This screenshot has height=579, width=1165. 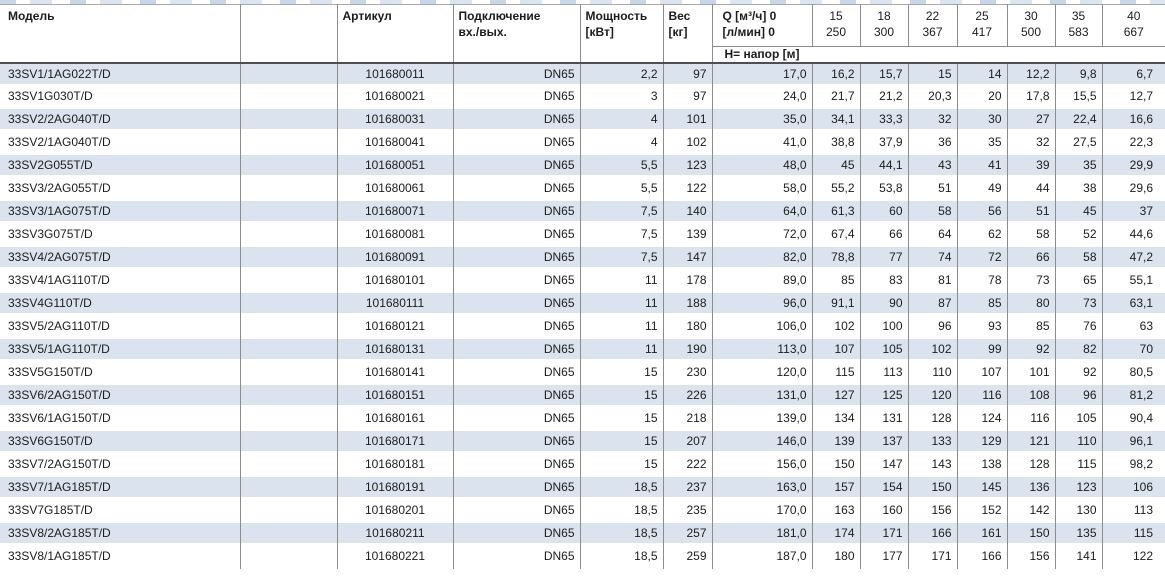 I want to click on head-cell: 51, so click(x=933, y=189).